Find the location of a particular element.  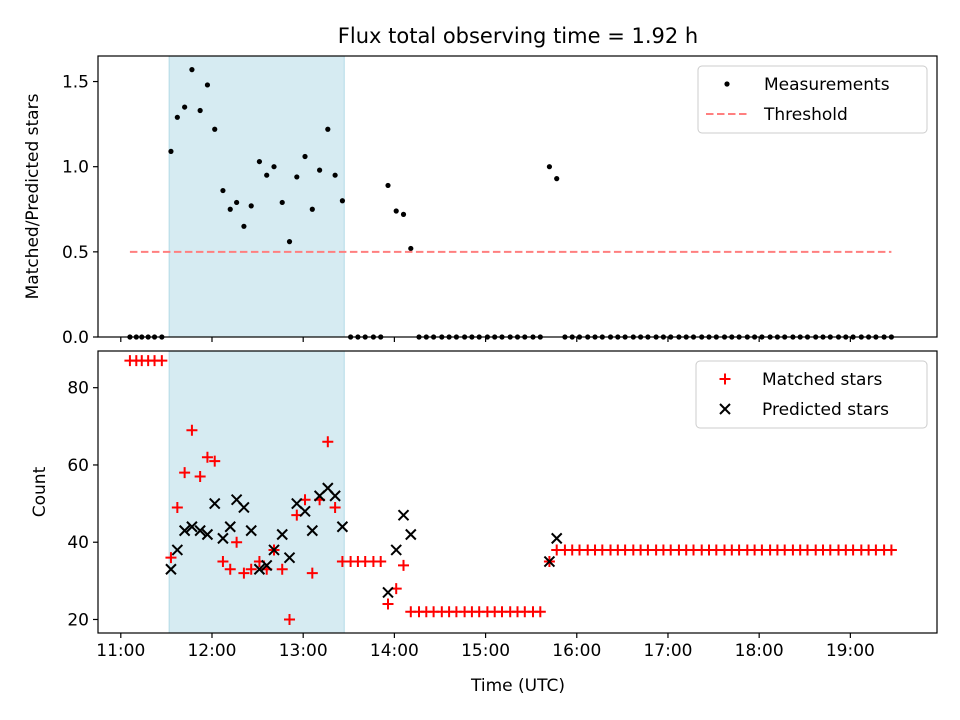

legend-label: Matched stars is located at coordinates (822, 380).